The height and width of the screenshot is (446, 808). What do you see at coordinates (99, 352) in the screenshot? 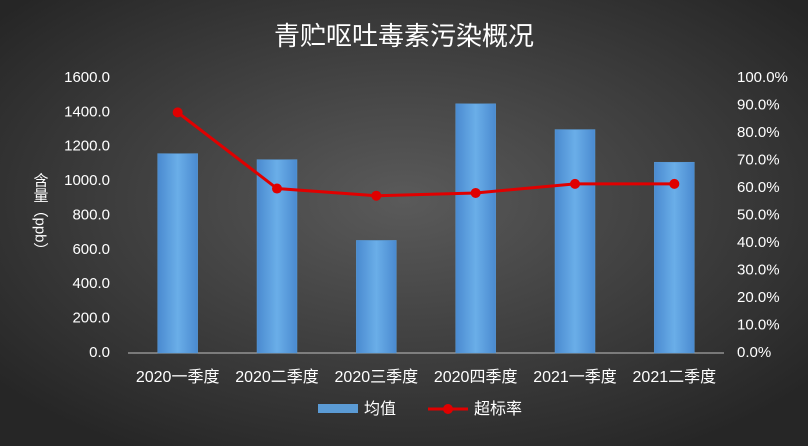
I see `y-tick-label: 0.0` at bounding box center [99, 352].